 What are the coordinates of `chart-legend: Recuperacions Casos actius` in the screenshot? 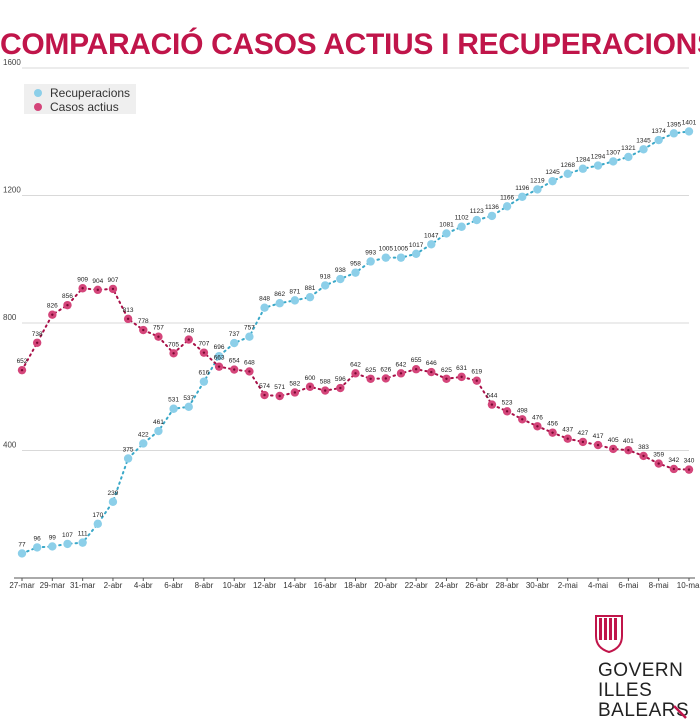 It's located at (80, 99).